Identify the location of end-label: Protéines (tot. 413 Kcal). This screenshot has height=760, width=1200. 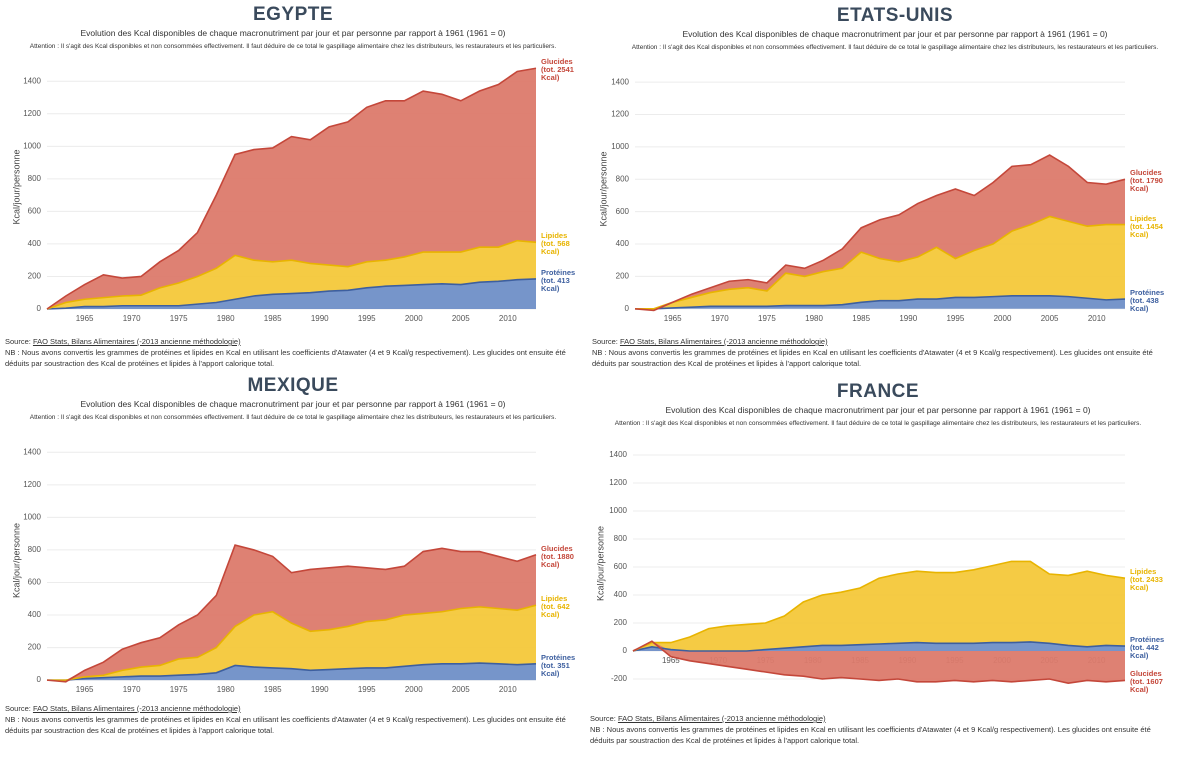
(562, 280).